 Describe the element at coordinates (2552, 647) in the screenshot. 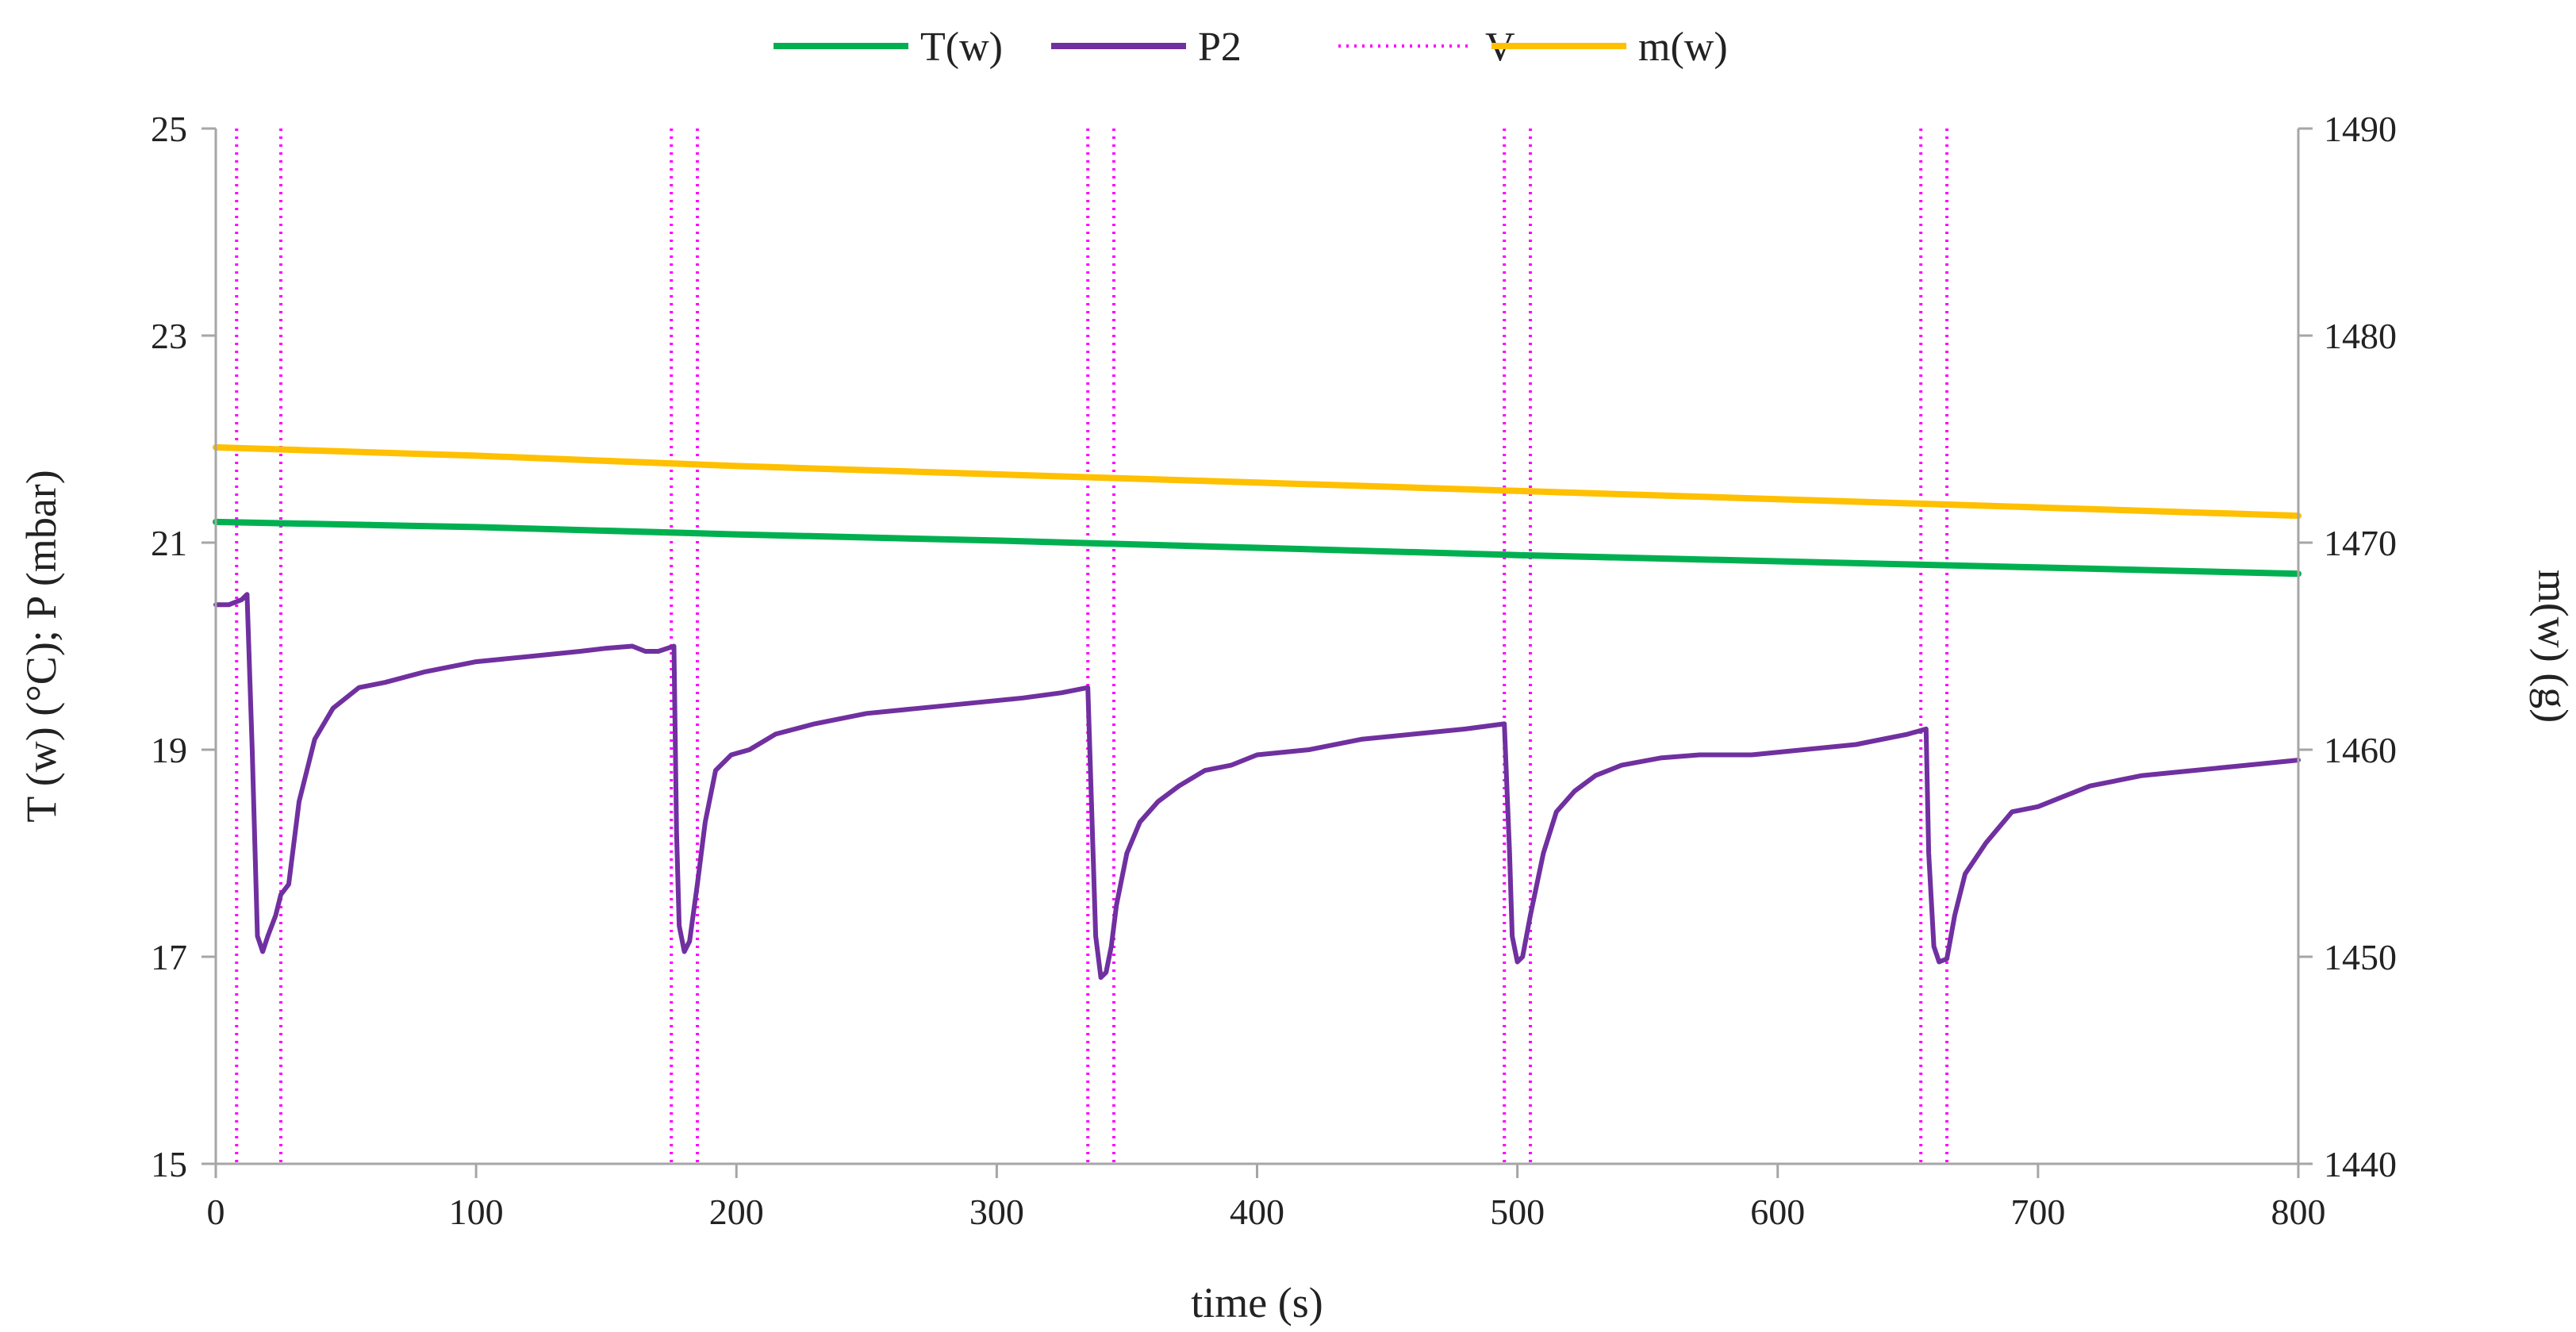

I see `y-right-axis-label: m(w) (g)` at that location.